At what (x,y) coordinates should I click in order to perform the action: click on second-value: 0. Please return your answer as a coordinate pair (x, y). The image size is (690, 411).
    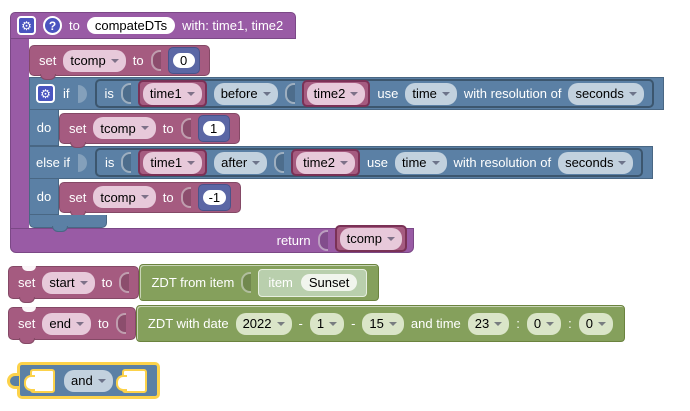
    Looking at the image, I should click on (589, 323).